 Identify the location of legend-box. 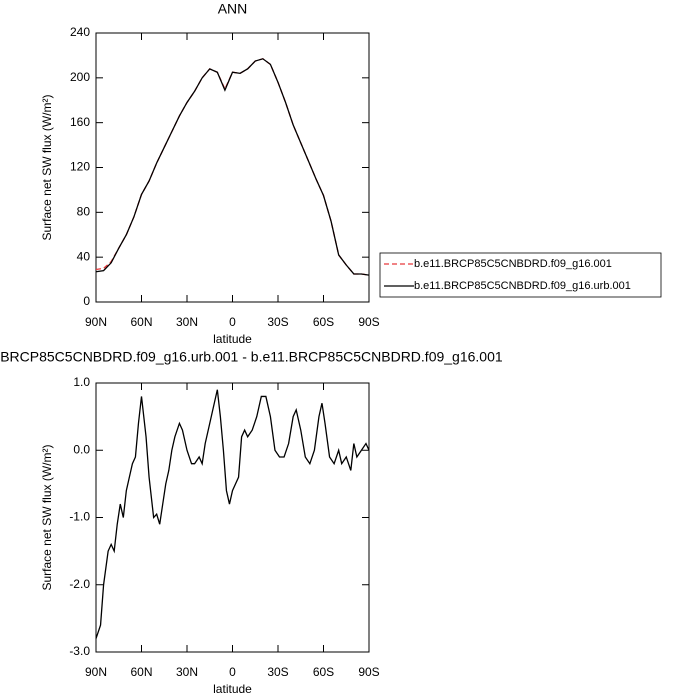
(520, 275).